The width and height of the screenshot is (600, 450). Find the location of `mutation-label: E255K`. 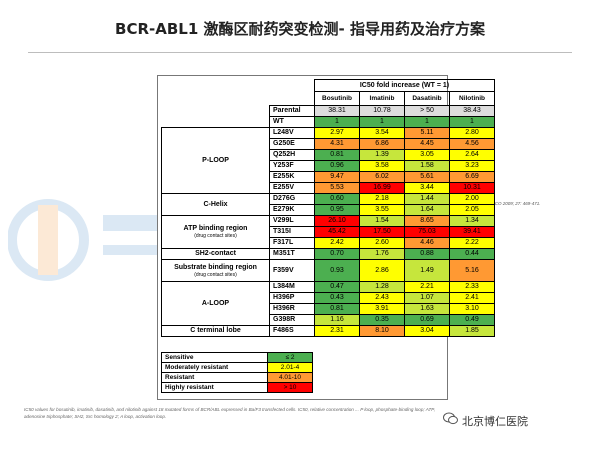

mutation-label: E255K is located at coordinates (292, 177).